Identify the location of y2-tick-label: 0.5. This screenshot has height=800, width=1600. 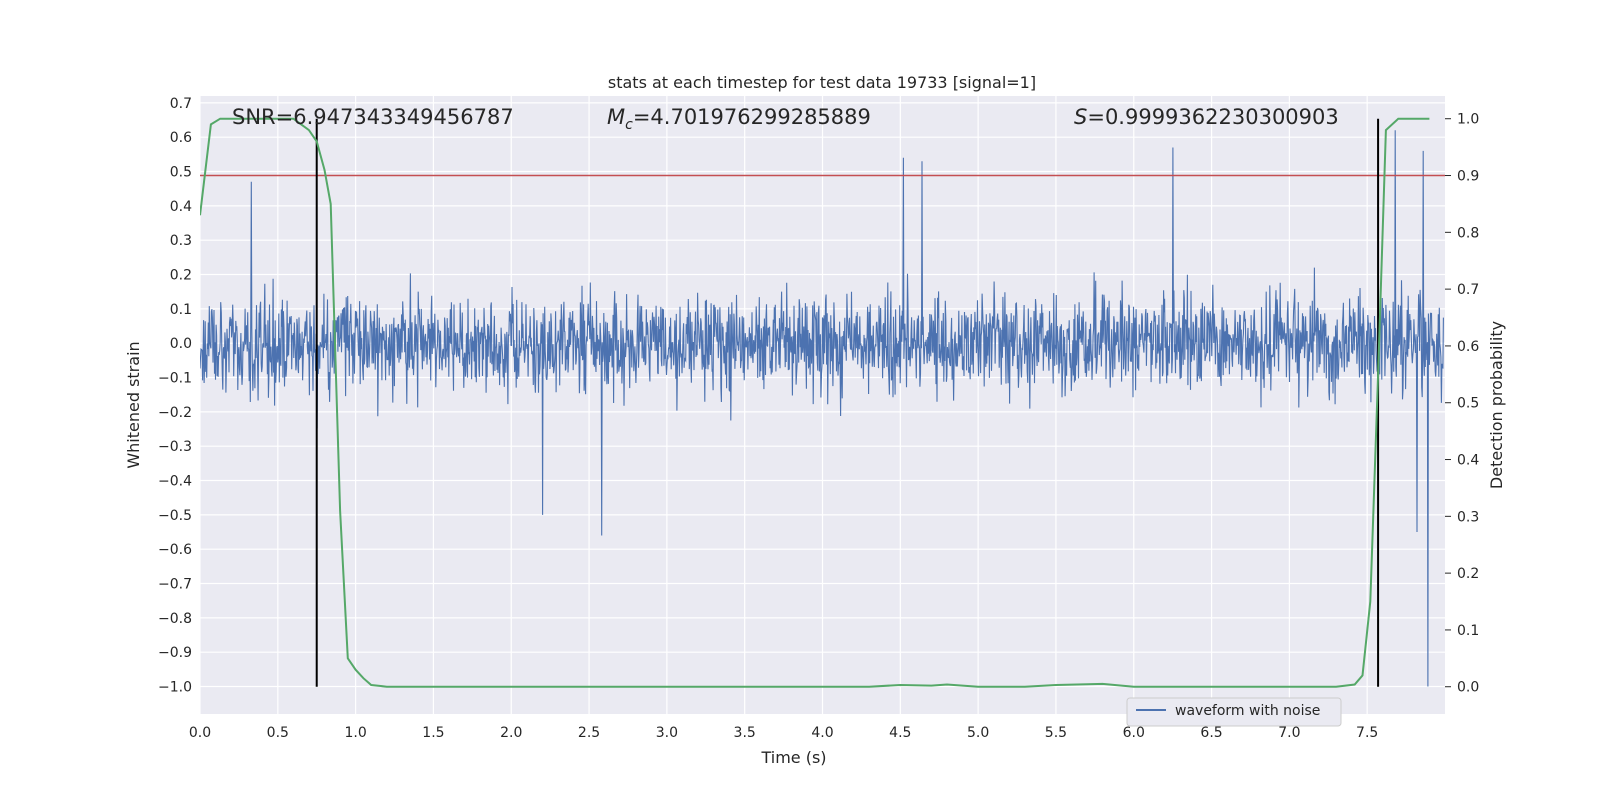
(1468, 404).